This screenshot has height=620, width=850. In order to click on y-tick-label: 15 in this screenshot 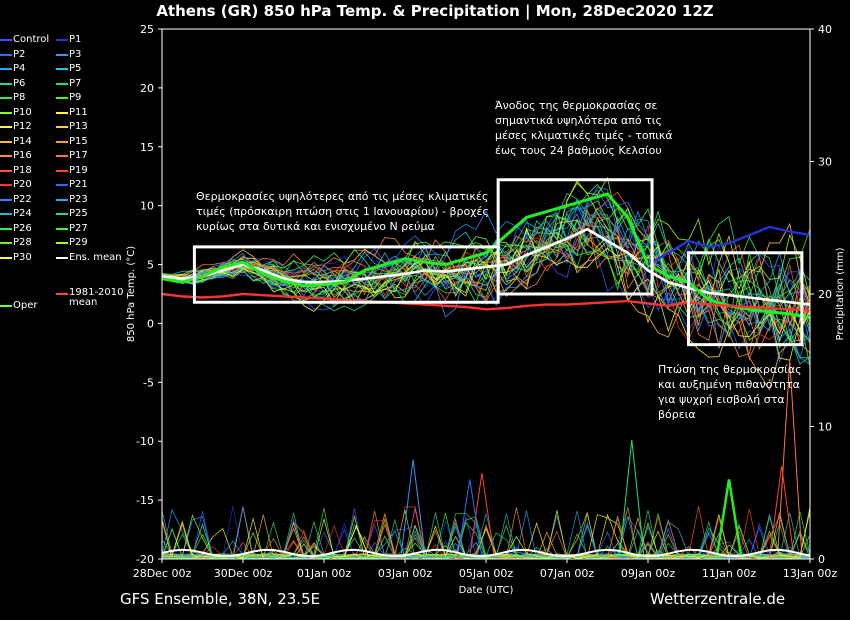, I will do `click(147, 147)`.